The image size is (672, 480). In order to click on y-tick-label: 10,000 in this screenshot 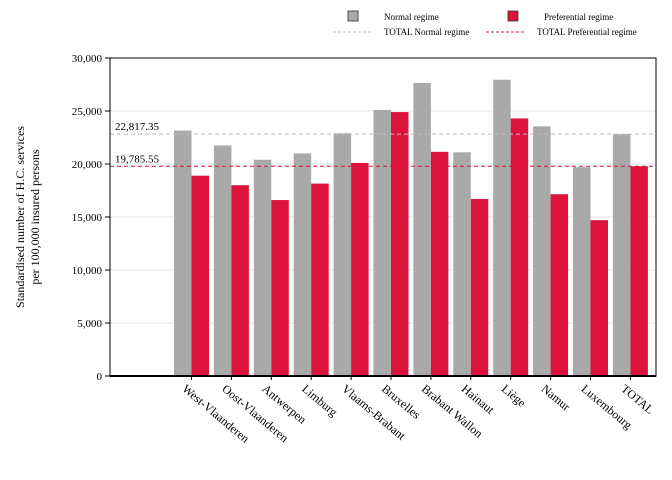, I will do `click(87, 271)`.